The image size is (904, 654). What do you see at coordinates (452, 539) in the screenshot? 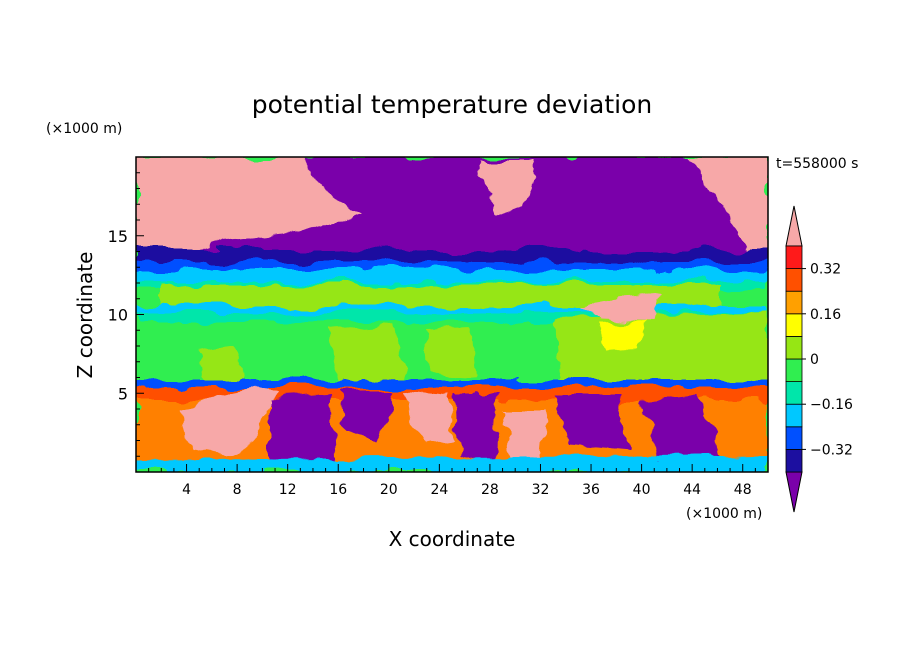
I see `x-axis-label: X coordinate` at bounding box center [452, 539].